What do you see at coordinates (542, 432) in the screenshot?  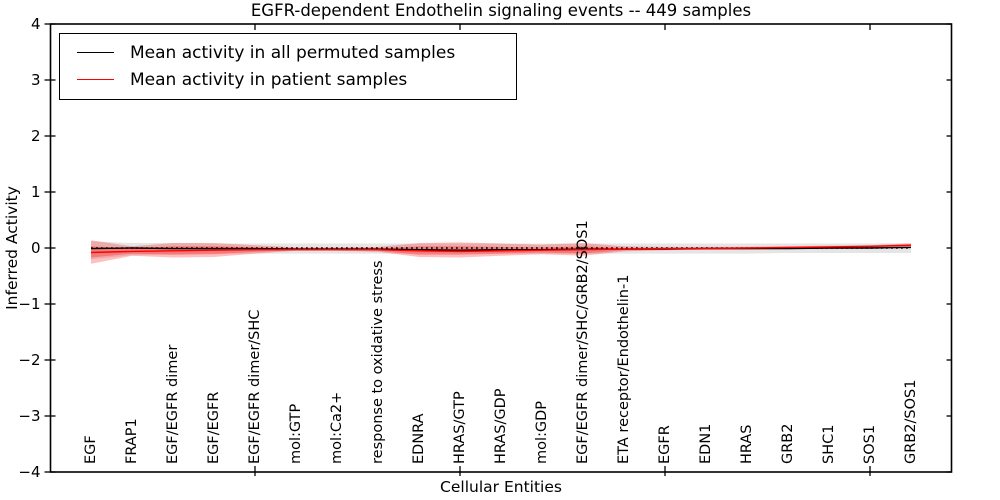 I see `x-category-label: mol:GDP` at bounding box center [542, 432].